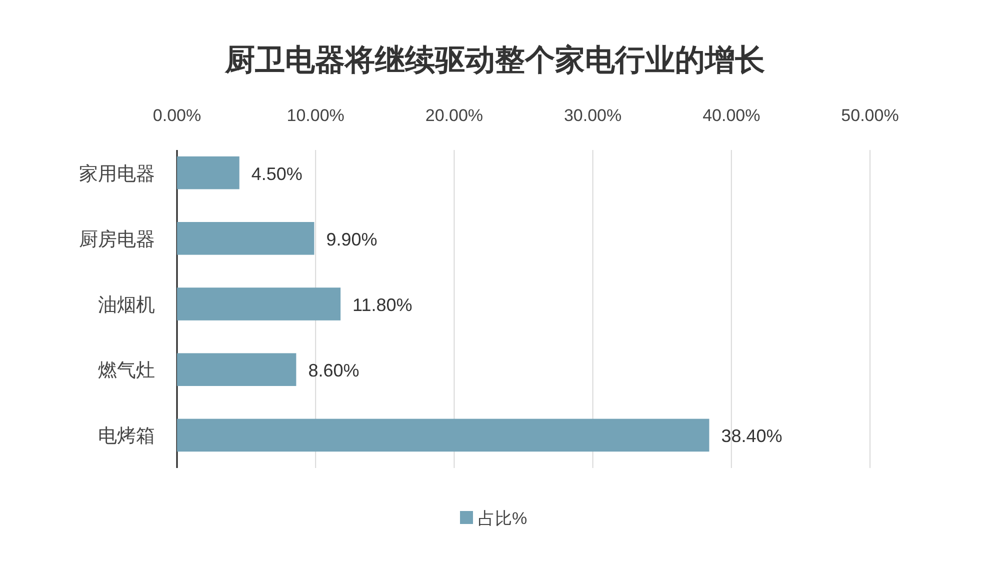  Describe the element at coordinates (117, 239) in the screenshot. I see `y-tick-label: 厨房电器` at that location.